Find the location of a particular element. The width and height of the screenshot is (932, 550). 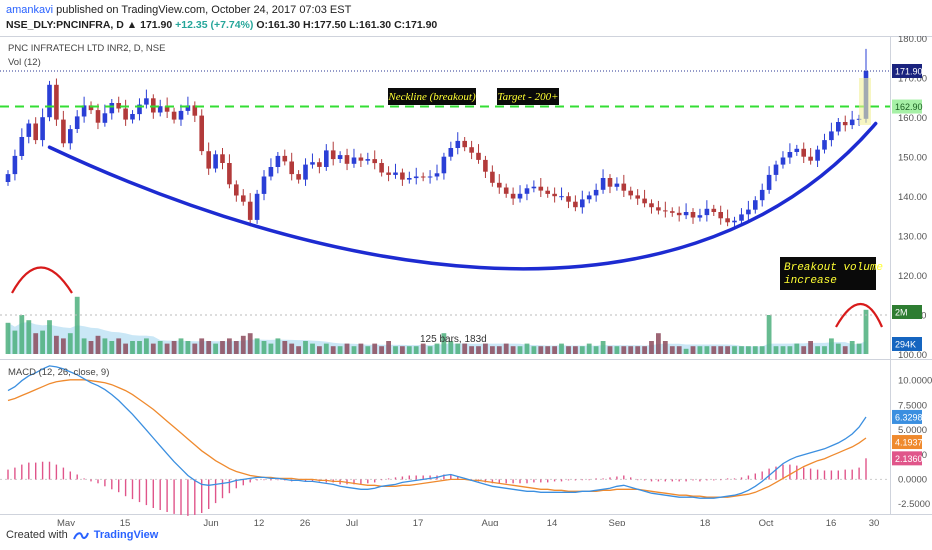

tradingview-brand: TradingView is located at coordinates (126, 535).